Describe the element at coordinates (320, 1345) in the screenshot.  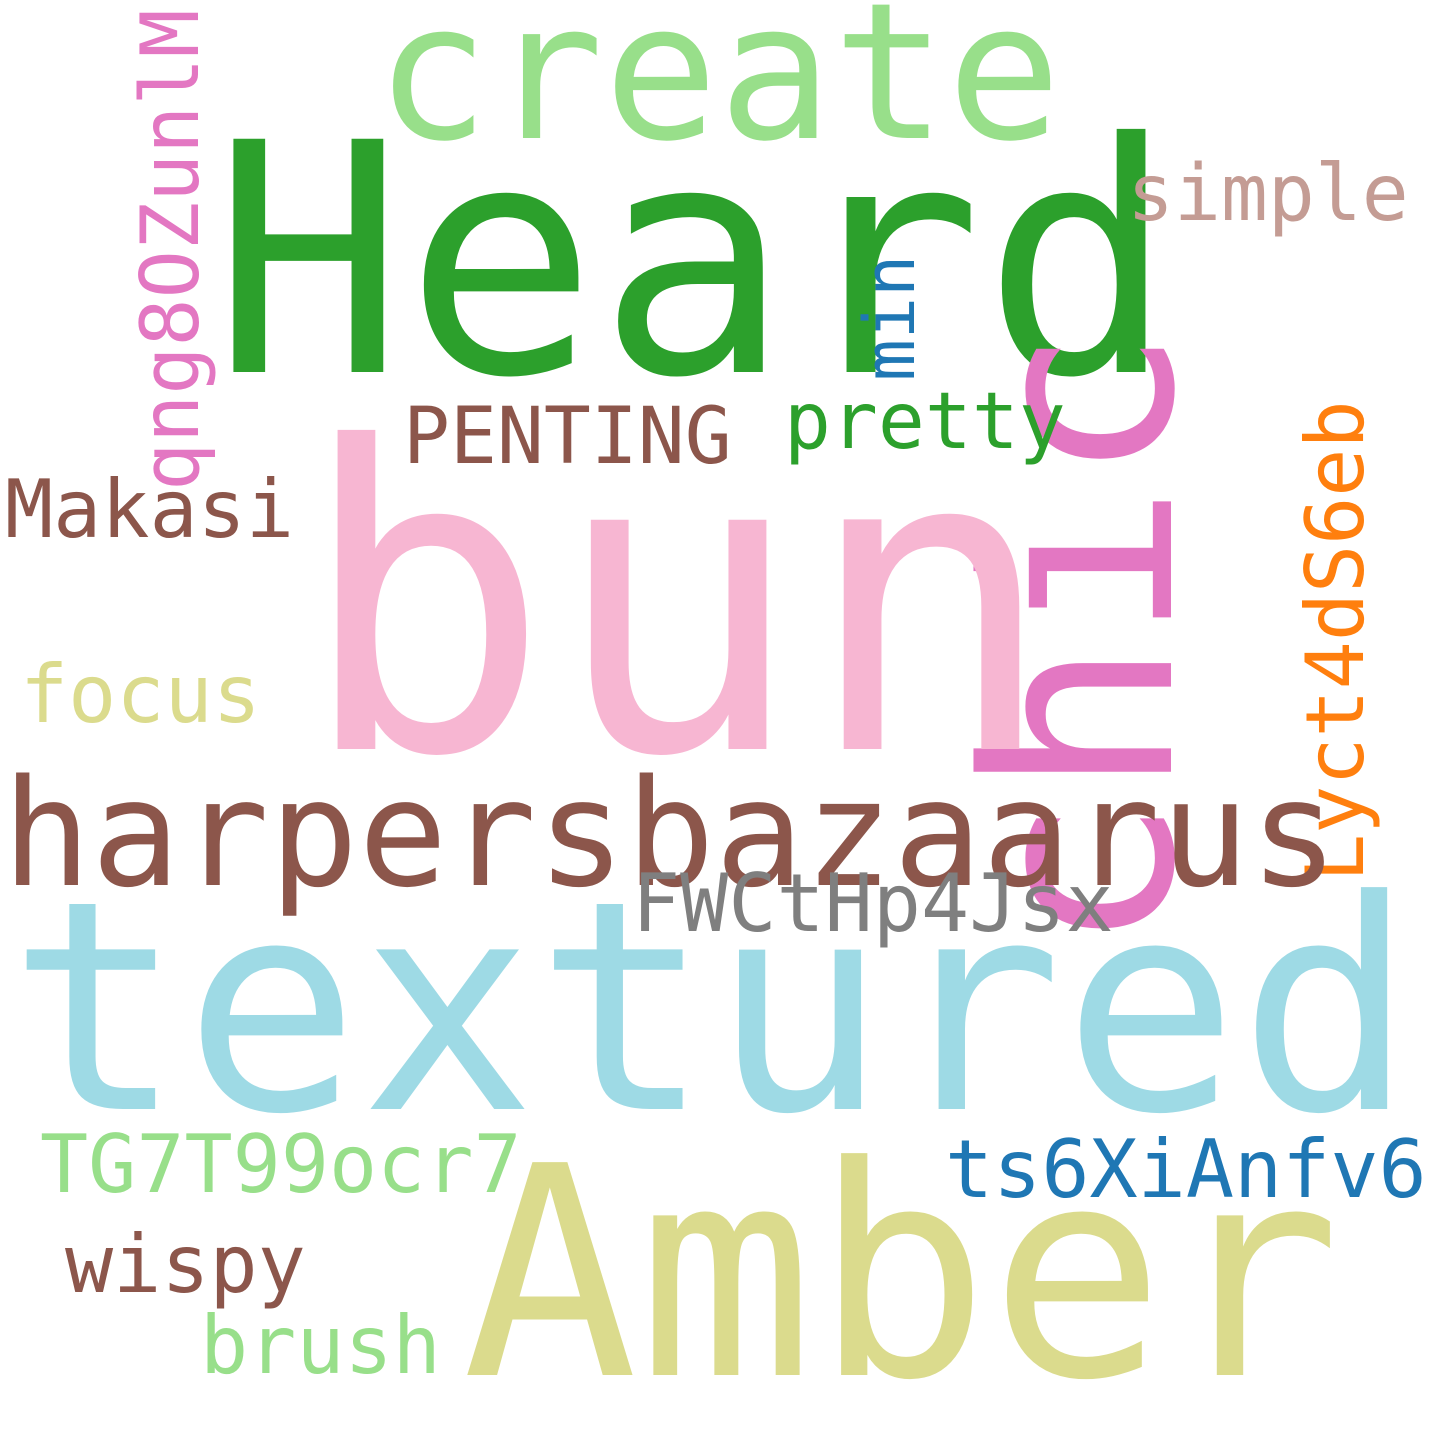
I see `word-brush: brush` at that location.